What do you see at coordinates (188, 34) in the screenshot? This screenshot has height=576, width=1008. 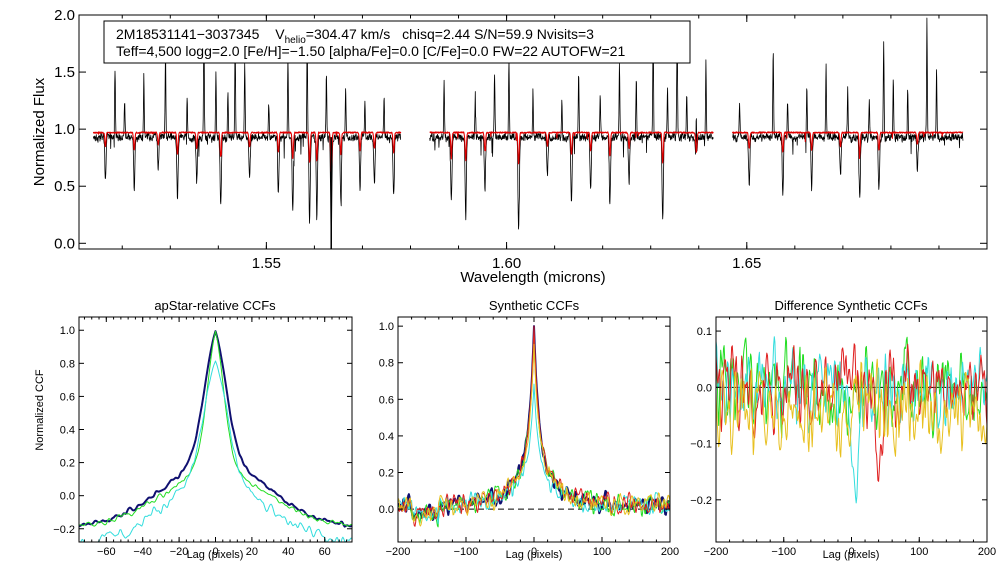 I see `info-star-id: 2M18531141−3037345` at bounding box center [188, 34].